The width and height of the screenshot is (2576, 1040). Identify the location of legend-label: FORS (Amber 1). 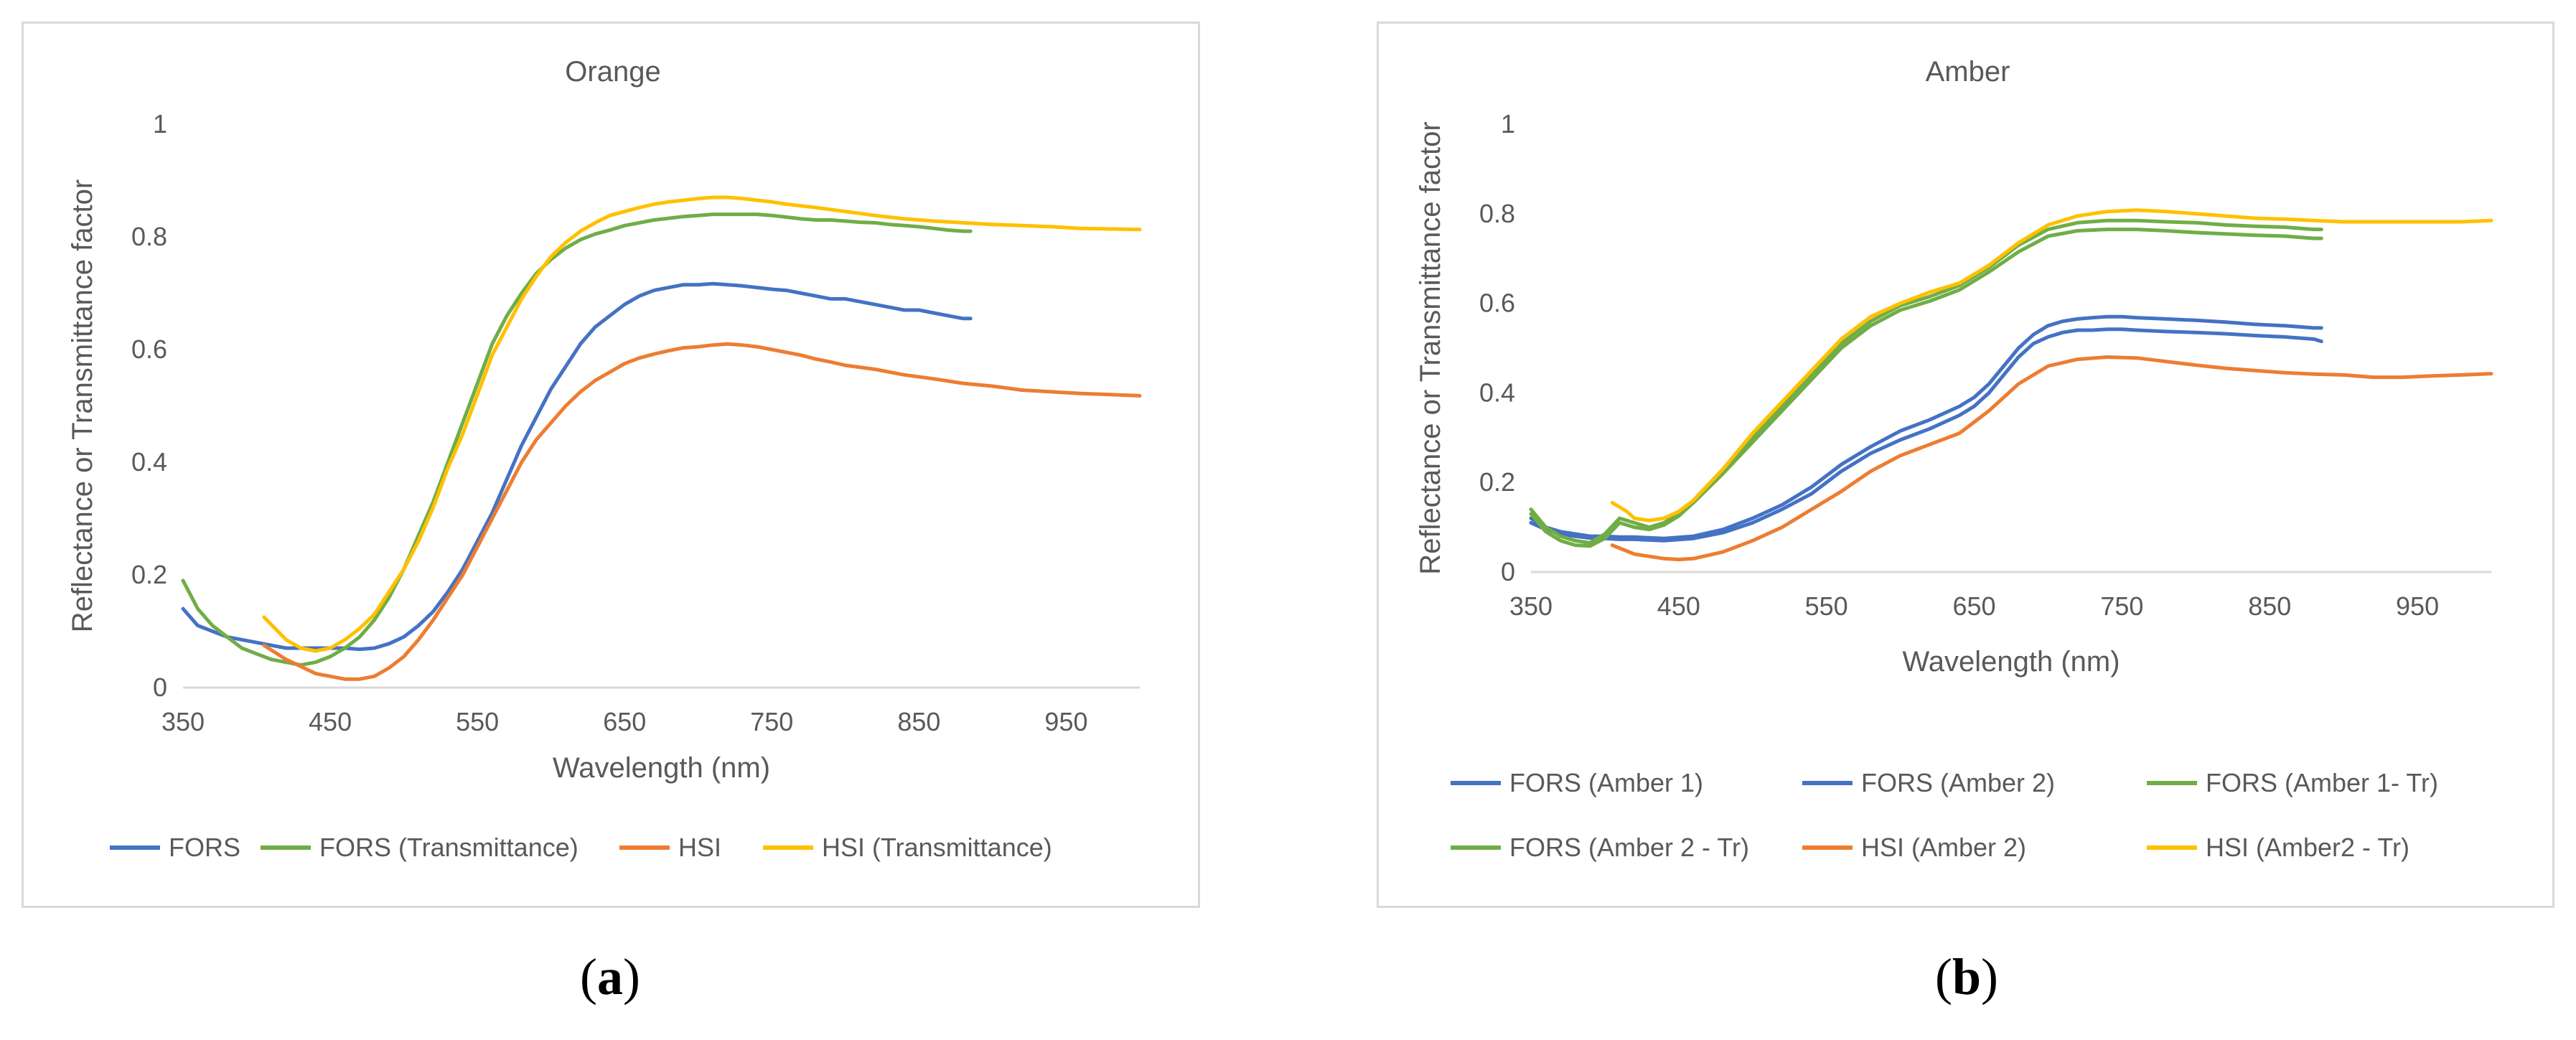
(1606, 783).